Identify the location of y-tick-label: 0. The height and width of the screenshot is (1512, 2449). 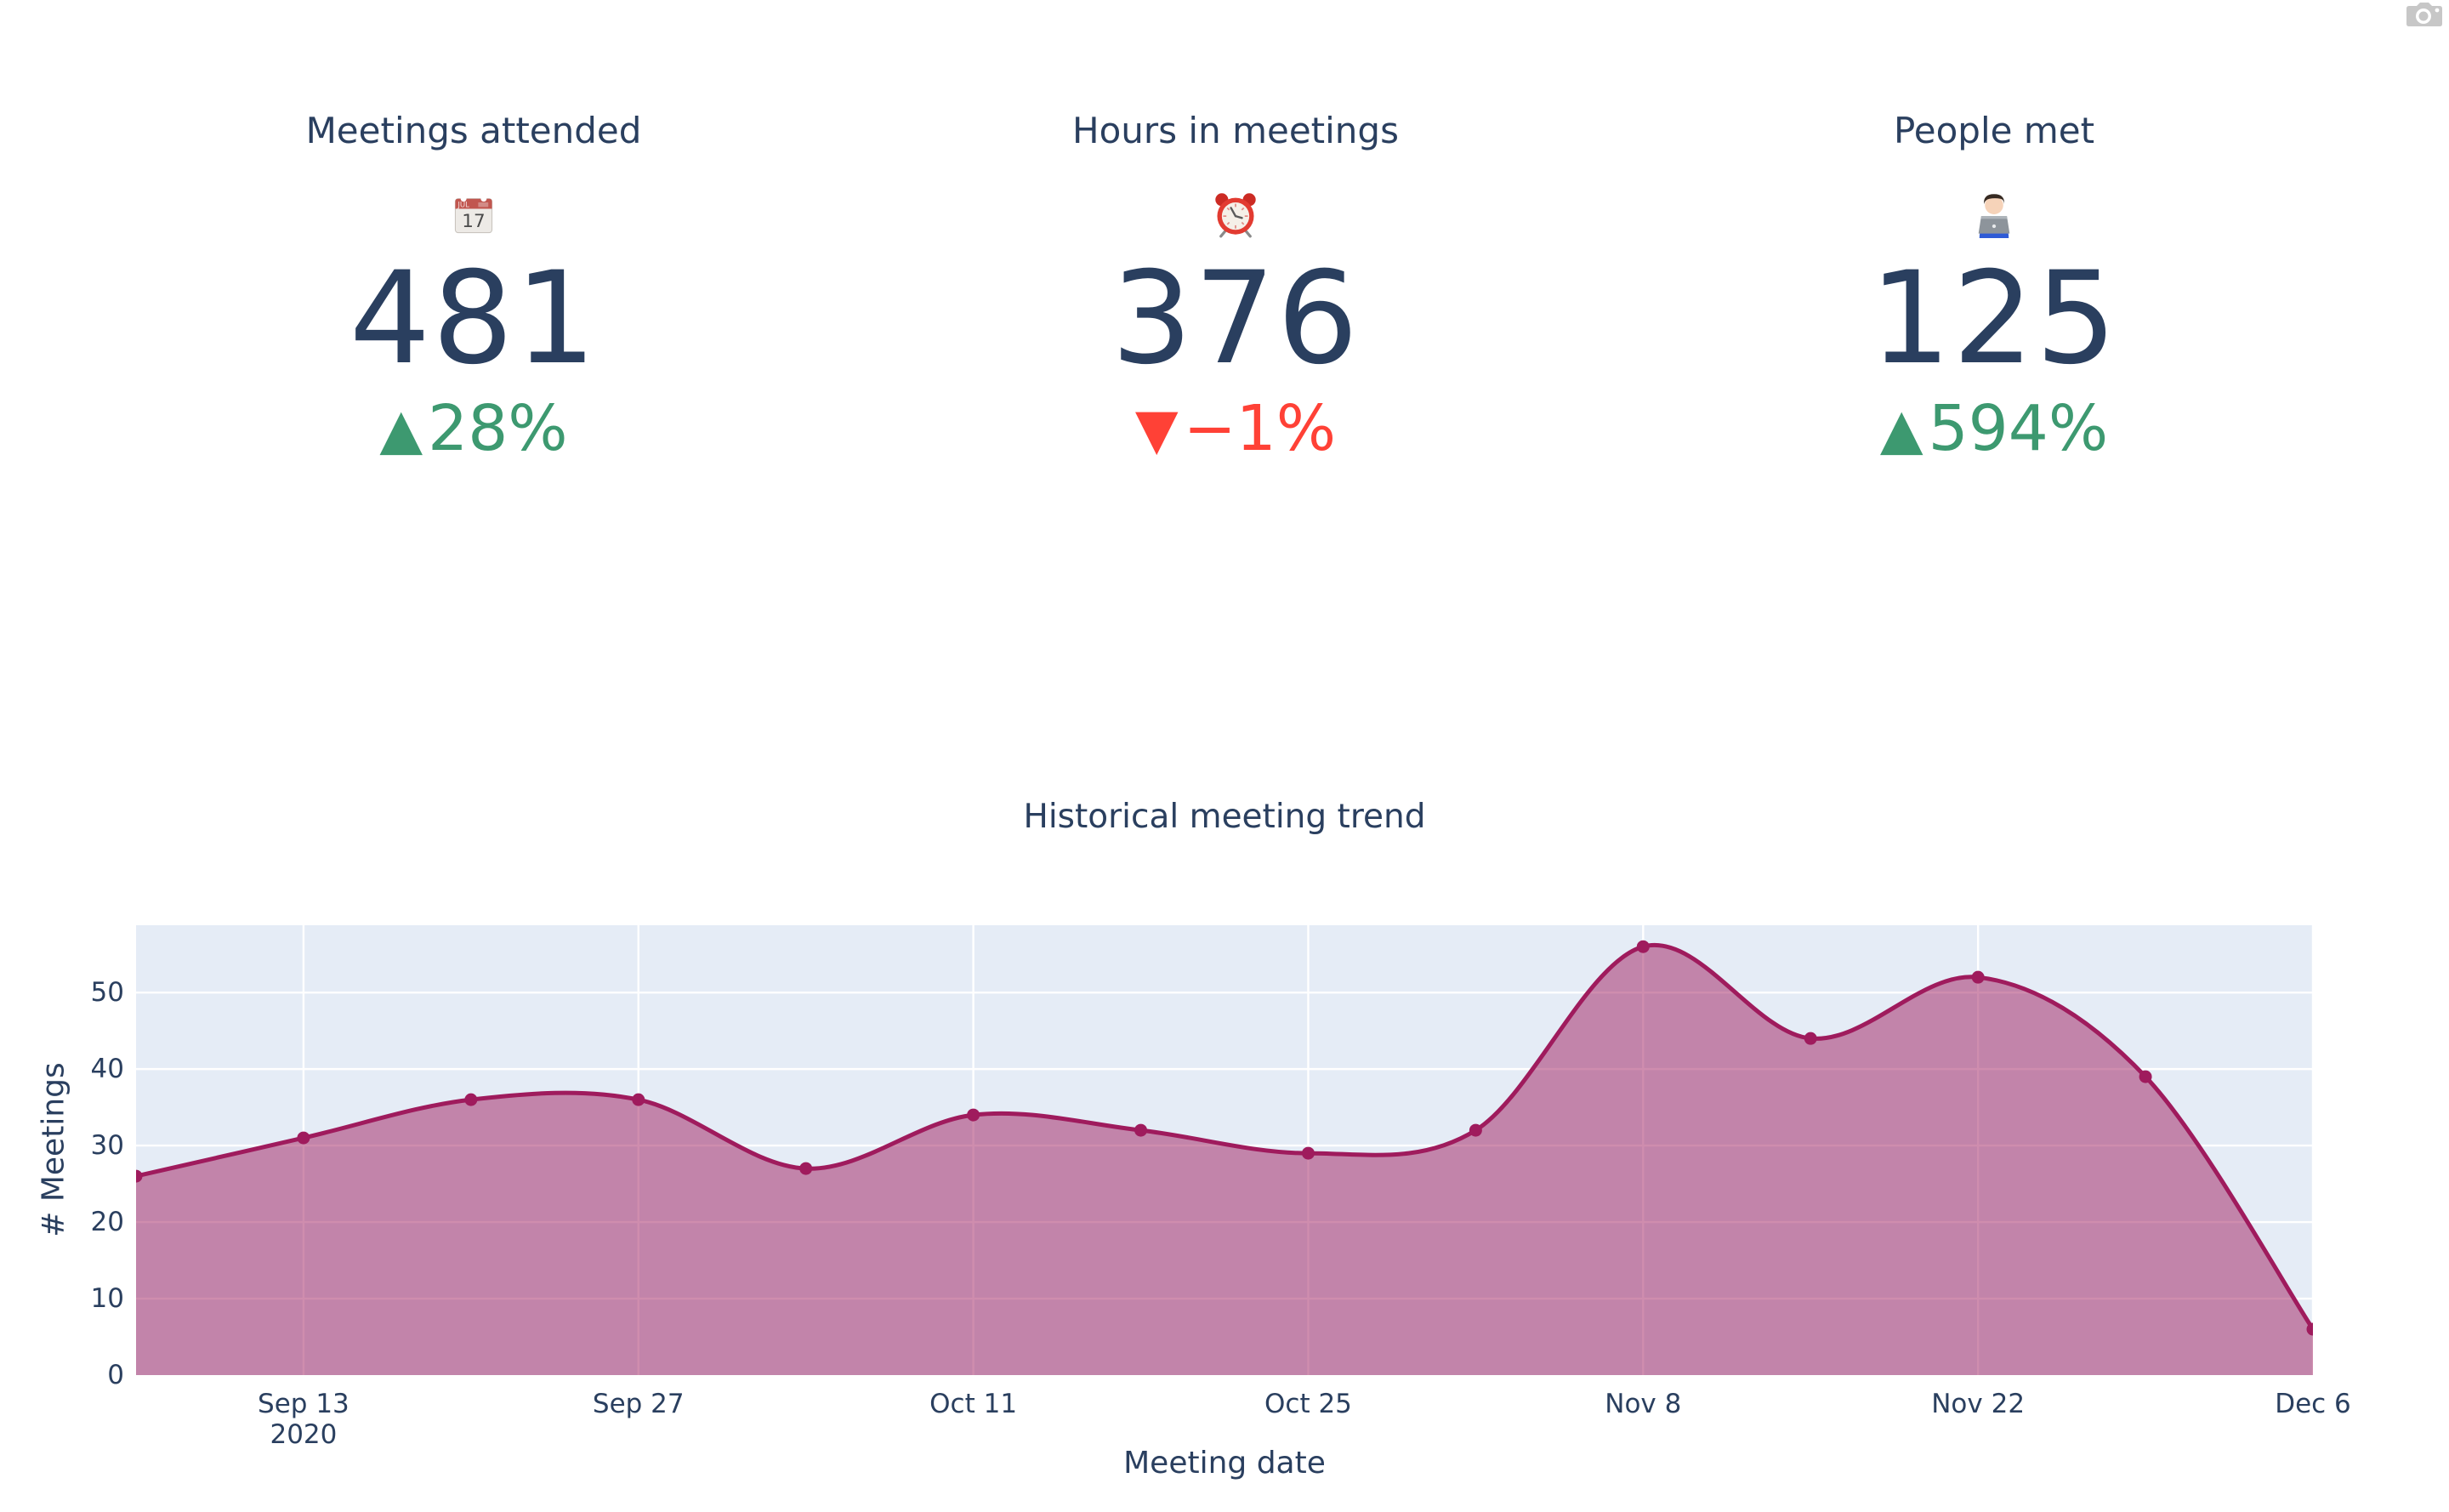
(115, 1375).